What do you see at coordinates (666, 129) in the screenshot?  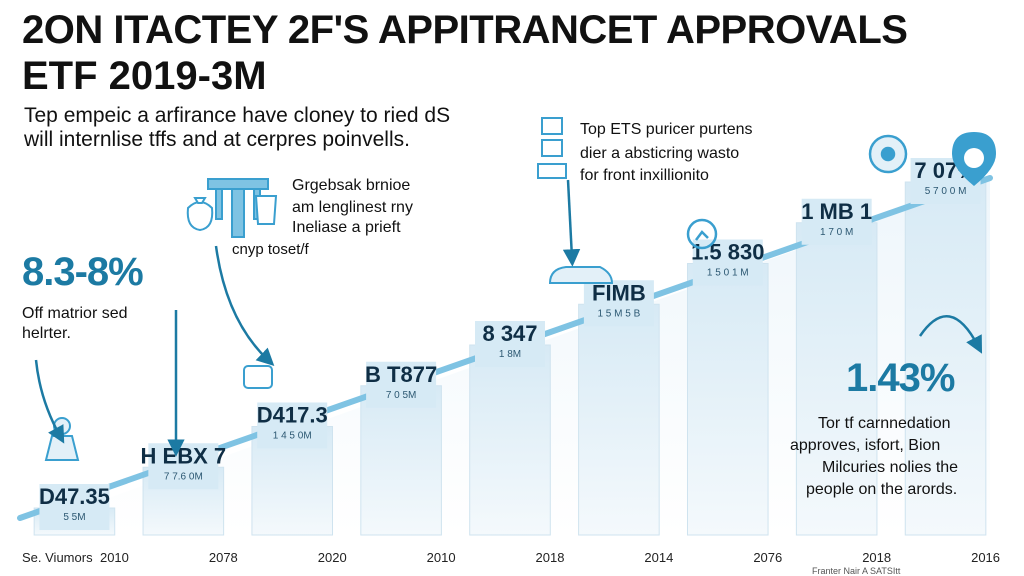 I see `top-callout-line-1: Top ETS puricer purtens` at bounding box center [666, 129].